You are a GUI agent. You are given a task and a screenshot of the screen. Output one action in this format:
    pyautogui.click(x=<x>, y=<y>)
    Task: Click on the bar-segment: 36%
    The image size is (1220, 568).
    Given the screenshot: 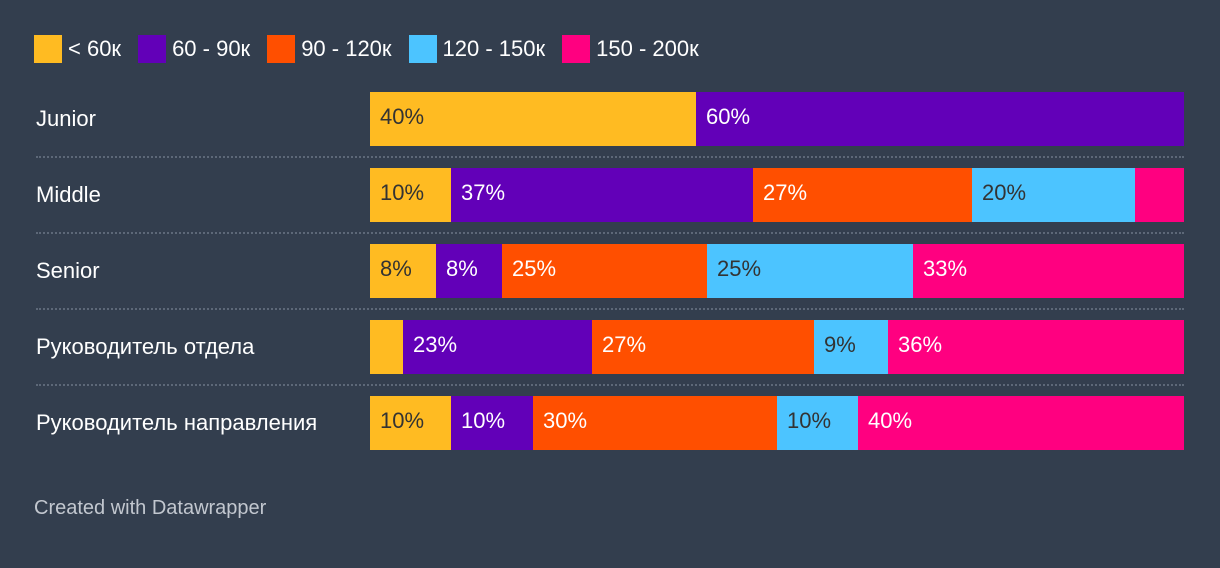 What is the action you would take?
    pyautogui.click(x=1036, y=347)
    